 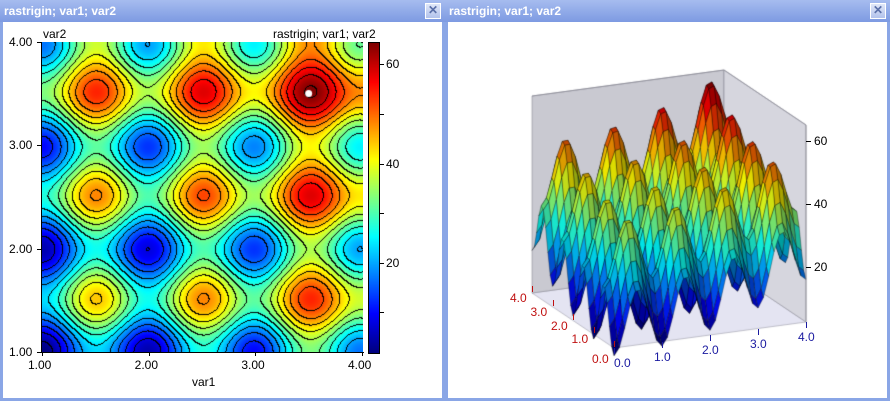 I want to click on y-axis-label: var2, so click(x=55, y=34).